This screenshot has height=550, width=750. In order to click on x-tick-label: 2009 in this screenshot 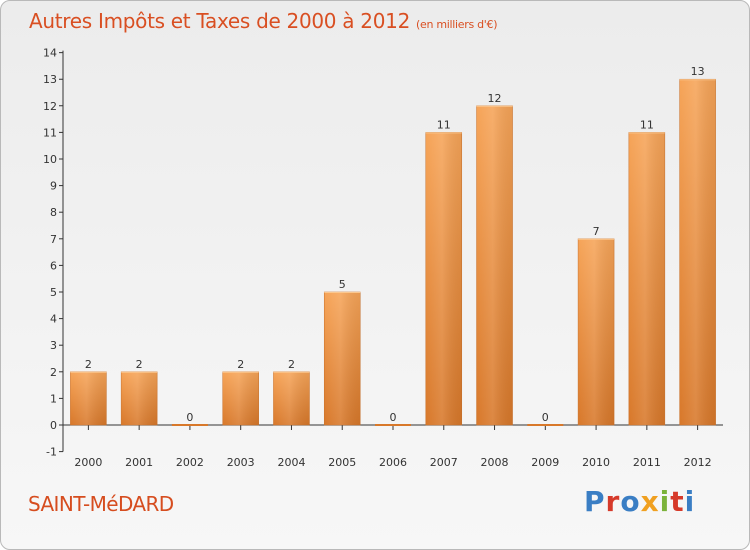, I will do `click(545, 462)`.